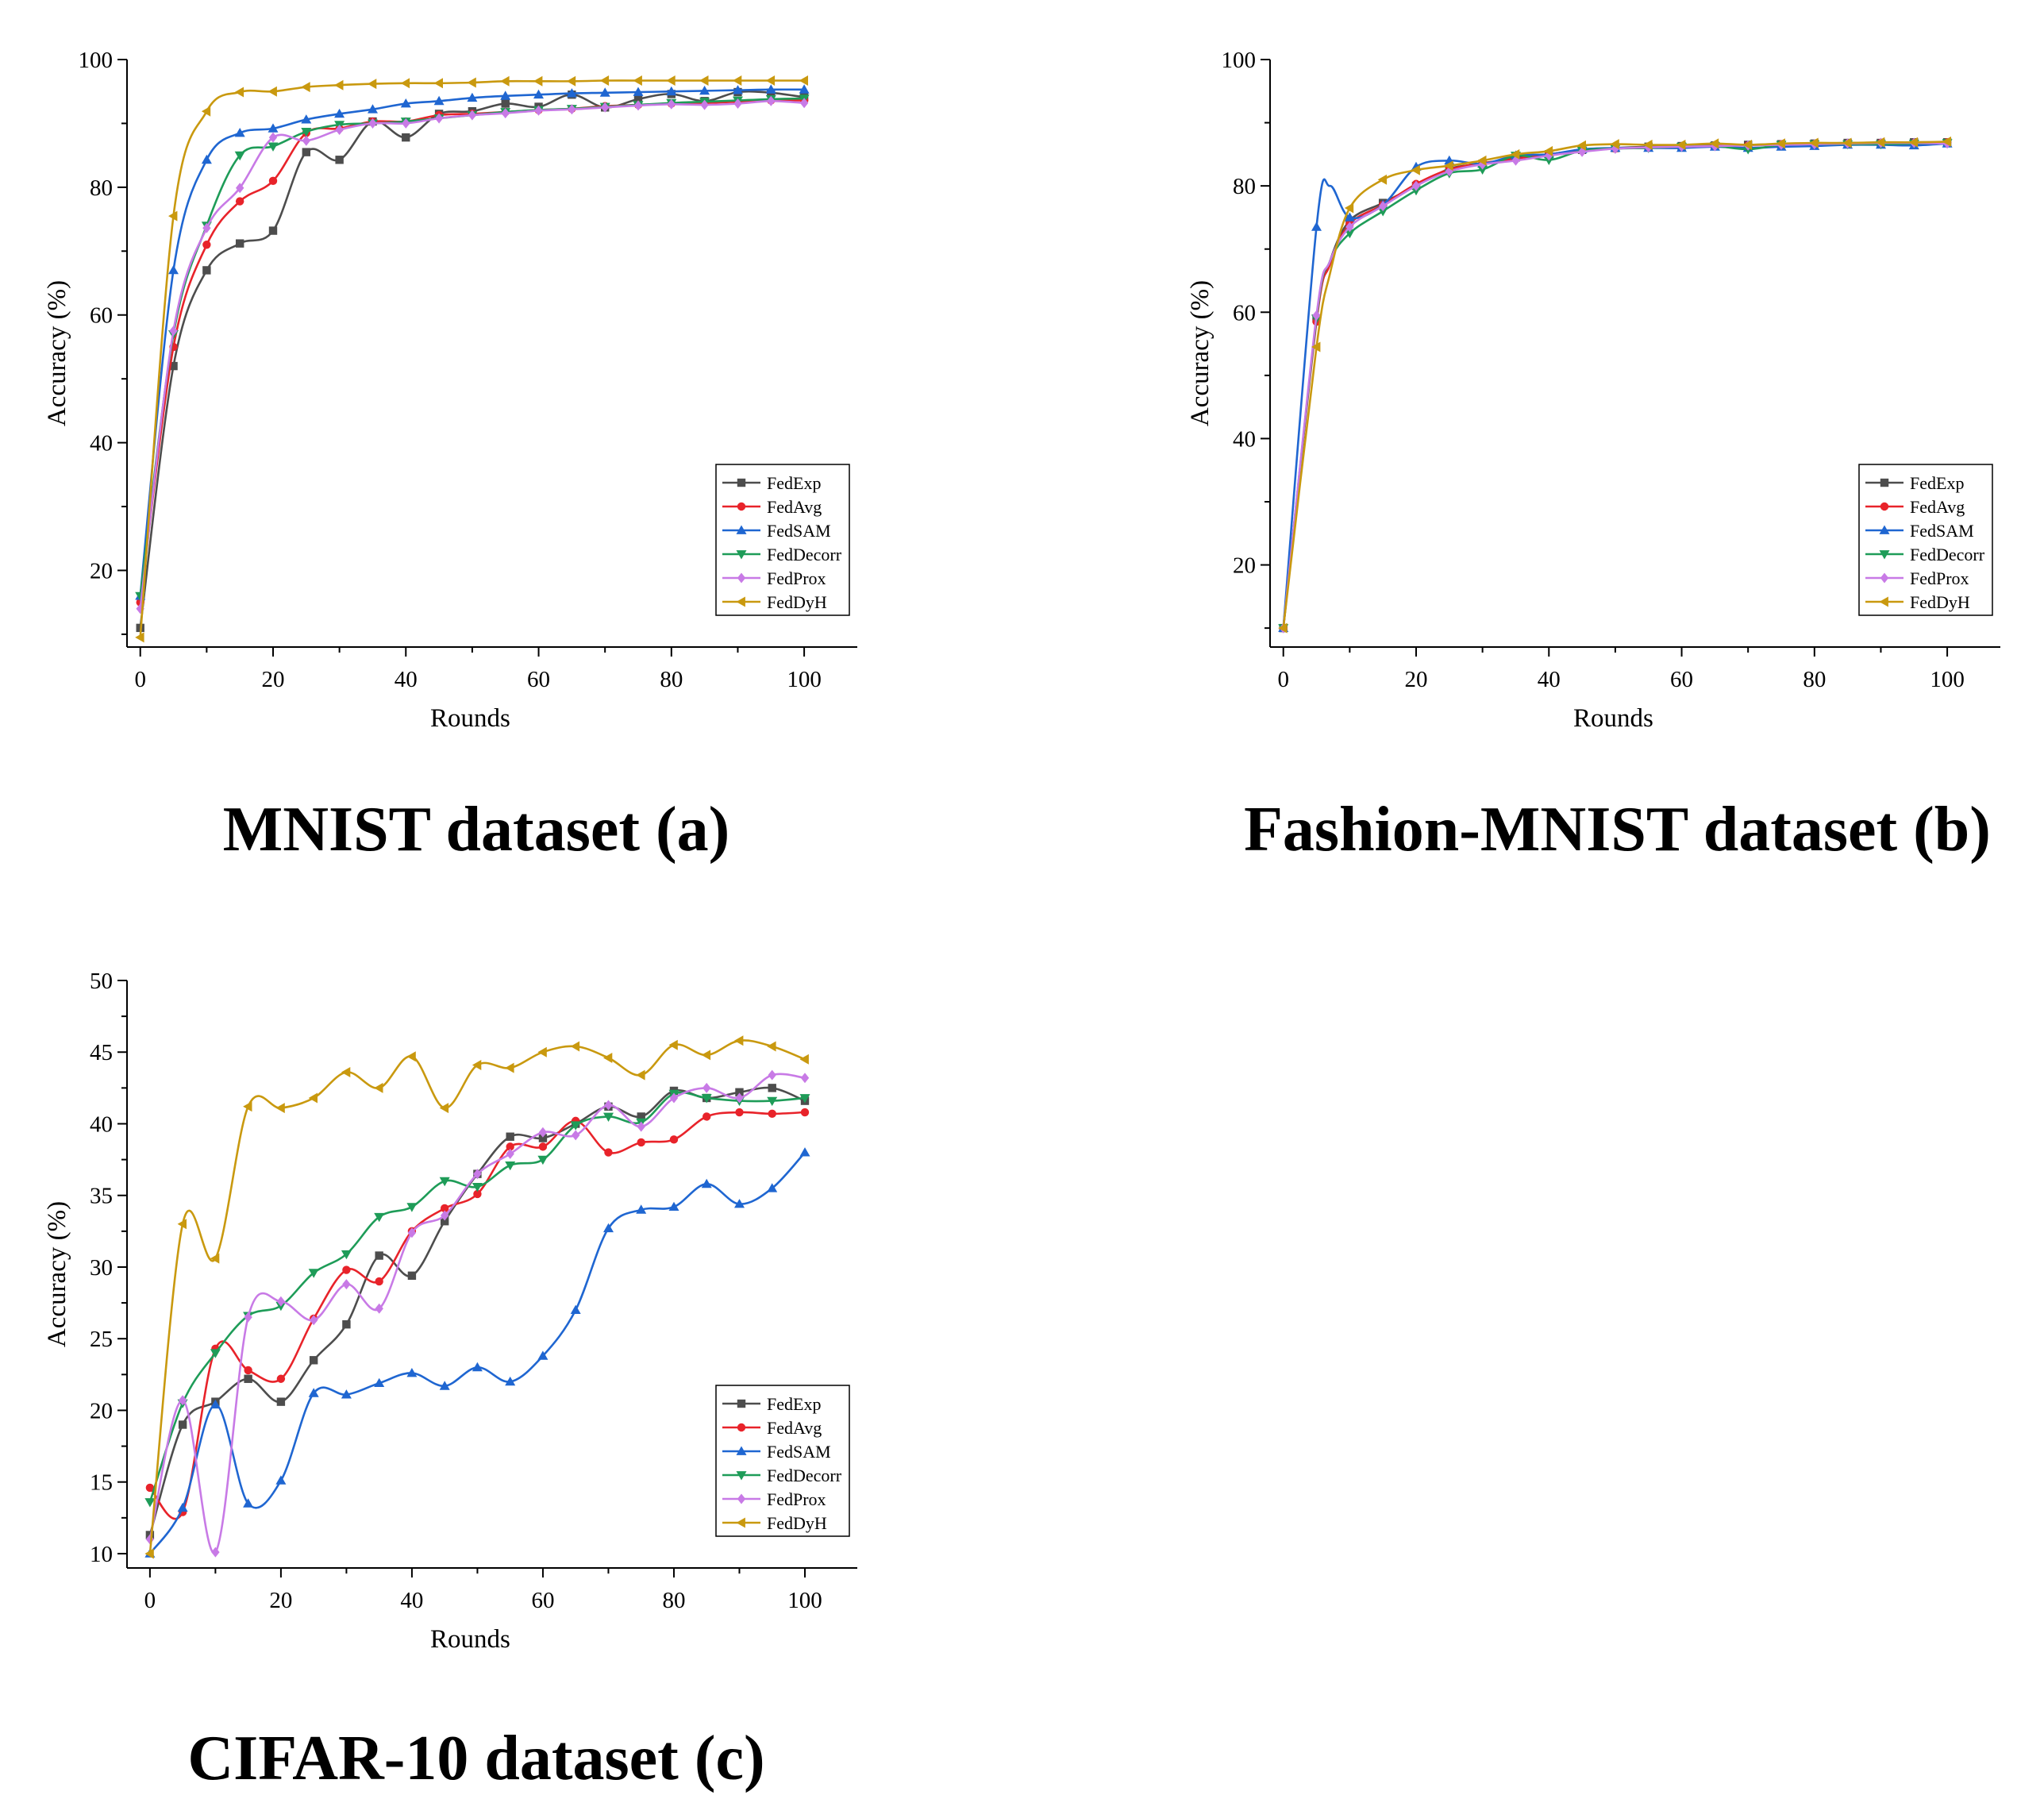  What do you see at coordinates (101, 1268) in the screenshot?
I see `chart2-y-tick-label: 30` at bounding box center [101, 1268].